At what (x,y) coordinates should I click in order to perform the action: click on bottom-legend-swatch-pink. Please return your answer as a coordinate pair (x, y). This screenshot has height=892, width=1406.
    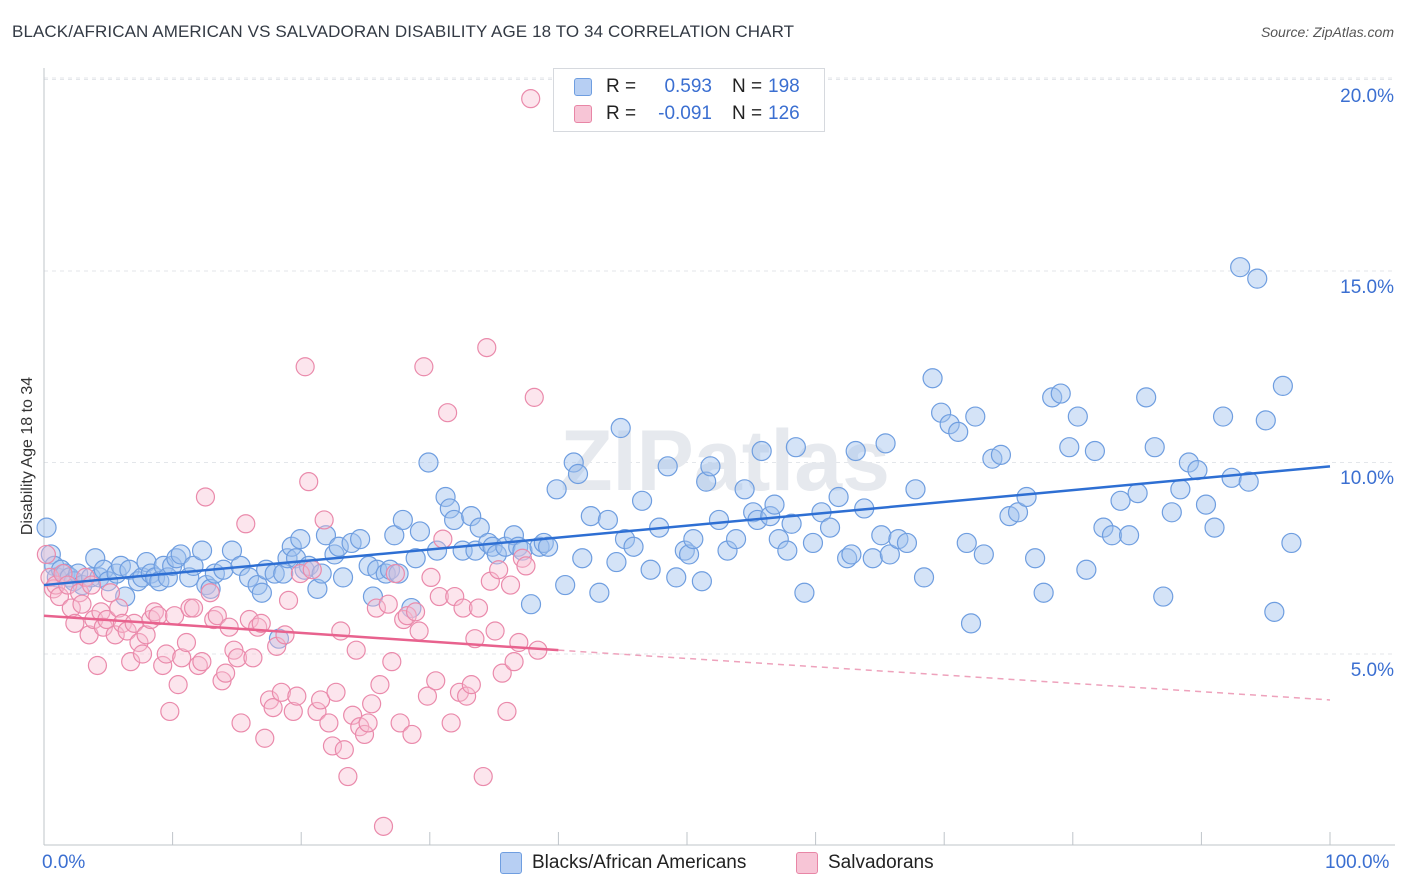
    Looking at the image, I should click on (807, 863).